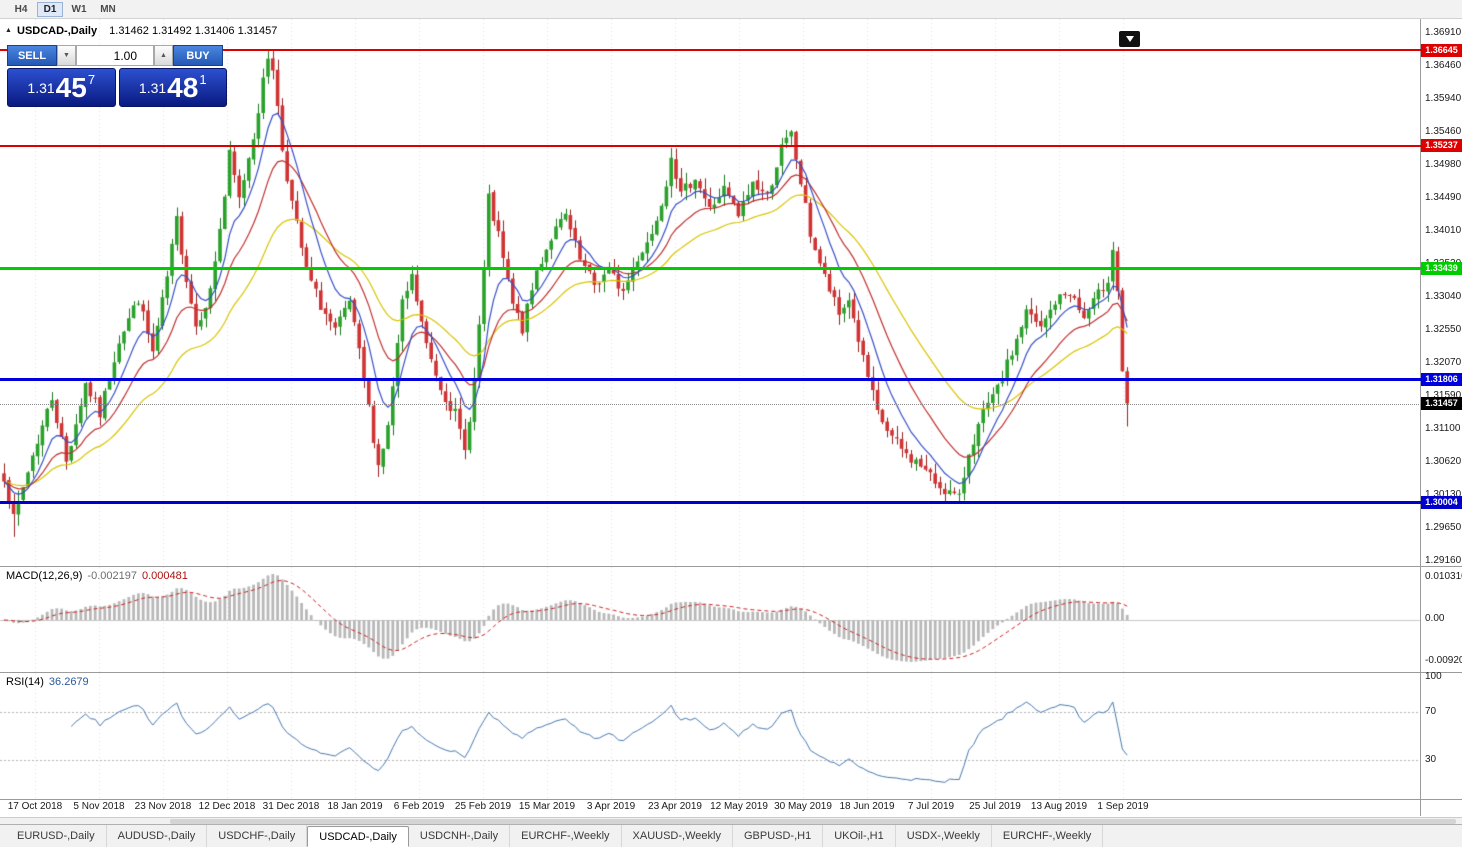 Image resolution: width=1462 pixels, height=847 pixels. What do you see at coordinates (675, 806) in the screenshot?
I see `date-axis-label: 23 Apr 2019` at bounding box center [675, 806].